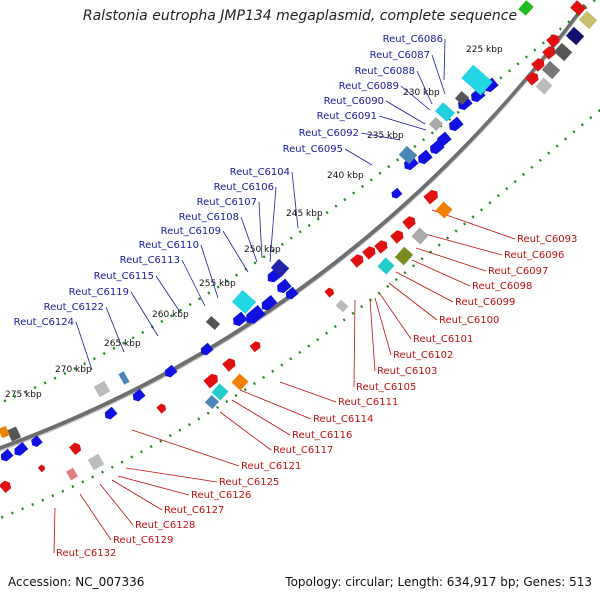  I want to click on gene-label: Reut_C6107, so click(227, 202).